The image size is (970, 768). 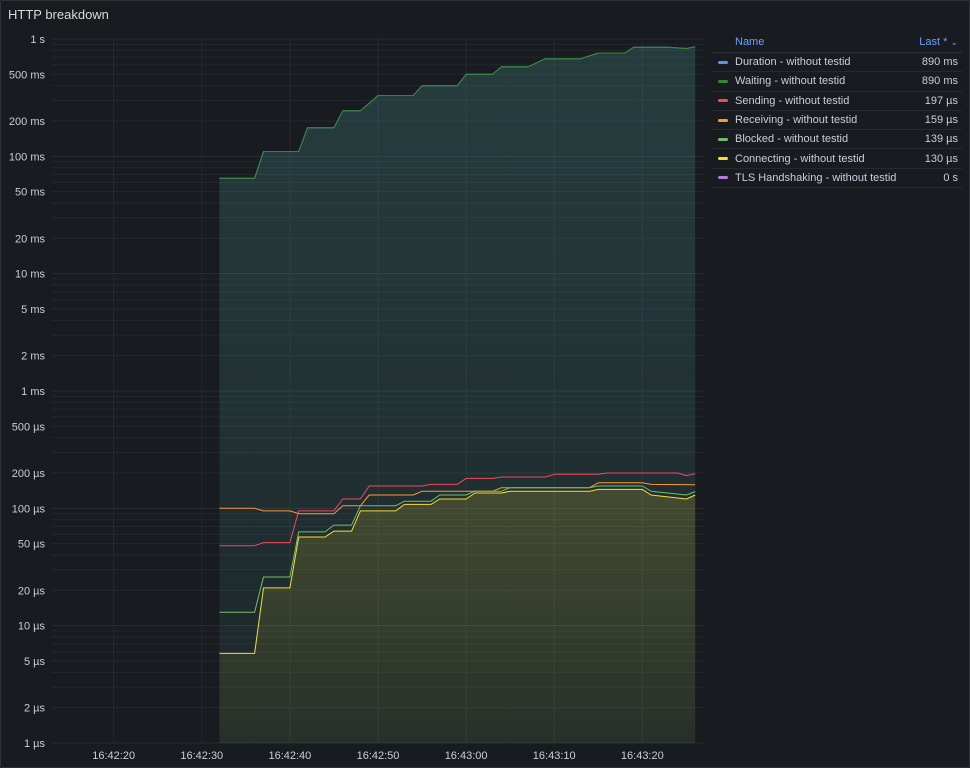 What do you see at coordinates (29, 474) in the screenshot?
I see `y-tick-label: 200 µs` at bounding box center [29, 474].